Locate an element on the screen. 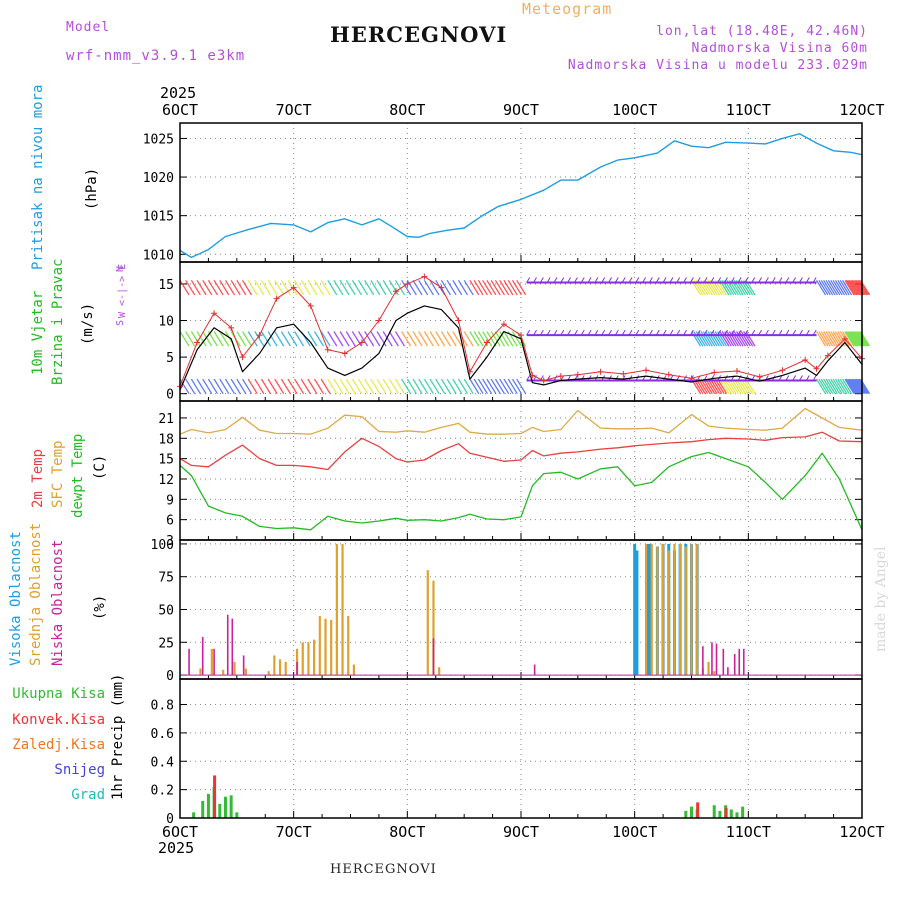  temp-label-dew: dewpt Temp is located at coordinates (78, 475).